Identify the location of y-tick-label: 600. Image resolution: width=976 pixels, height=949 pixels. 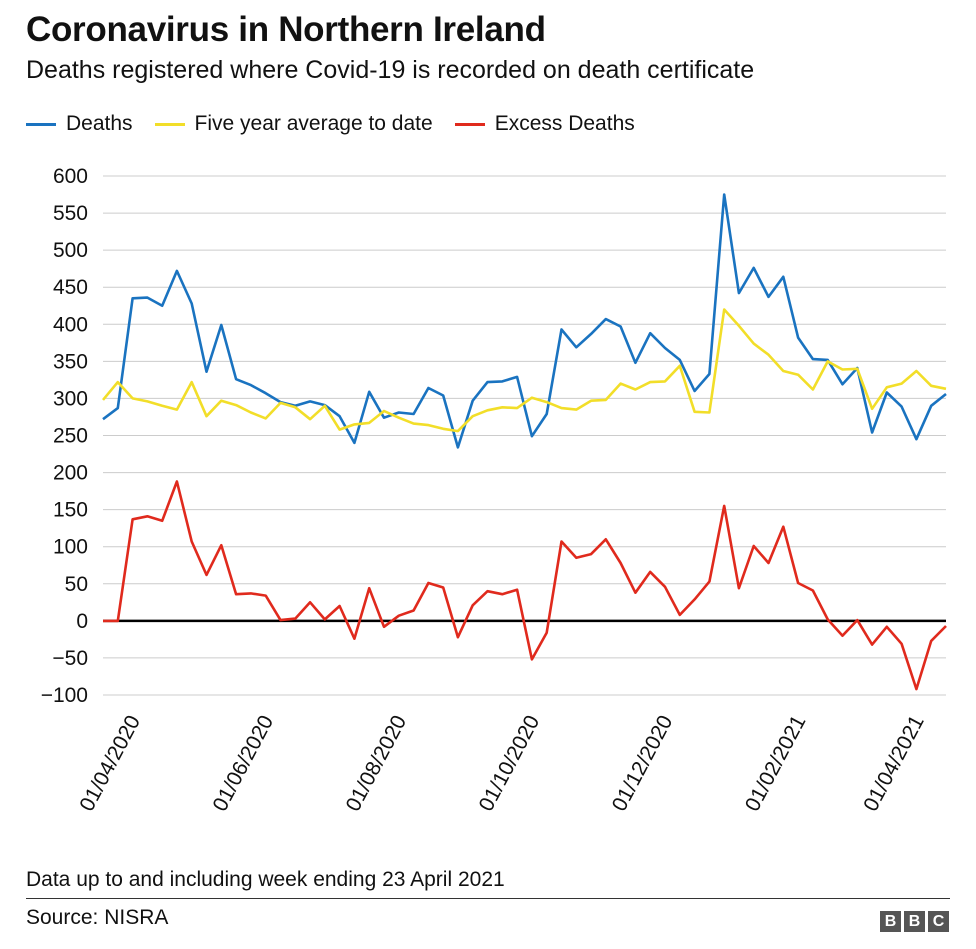
(70, 176).